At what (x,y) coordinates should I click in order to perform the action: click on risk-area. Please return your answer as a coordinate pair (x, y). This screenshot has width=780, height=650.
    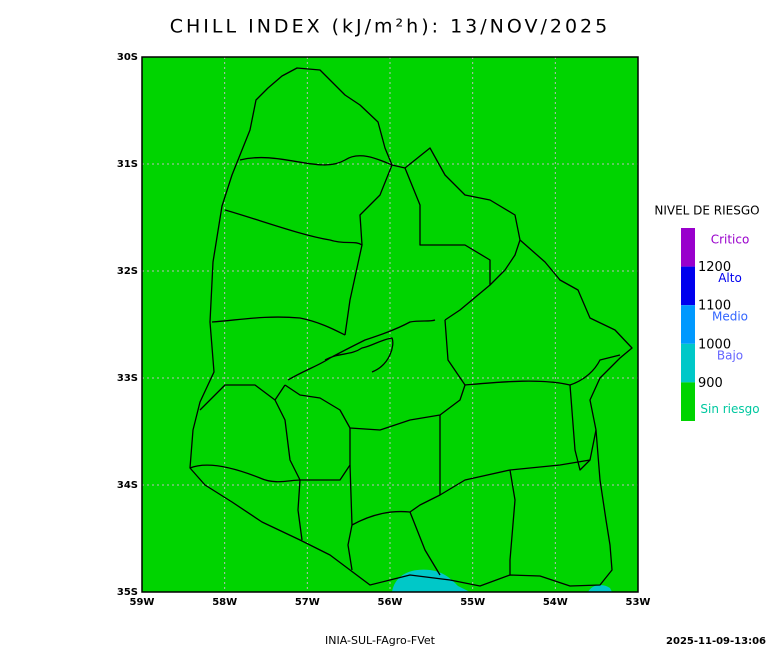
    Looking at the image, I should click on (600, 588).